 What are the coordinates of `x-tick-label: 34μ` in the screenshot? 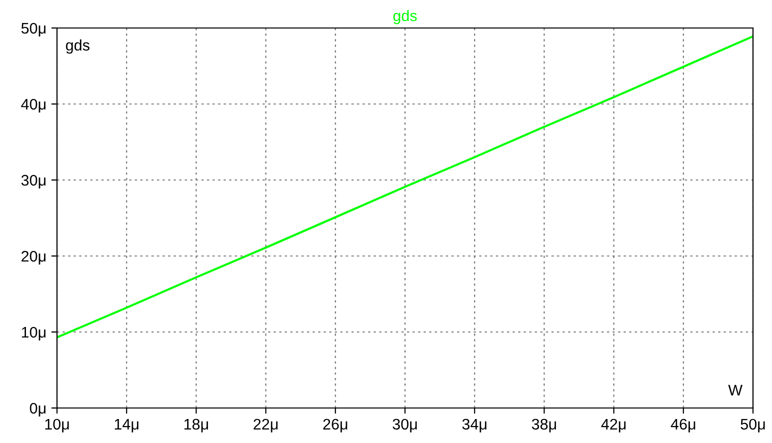 It's located at (474, 425).